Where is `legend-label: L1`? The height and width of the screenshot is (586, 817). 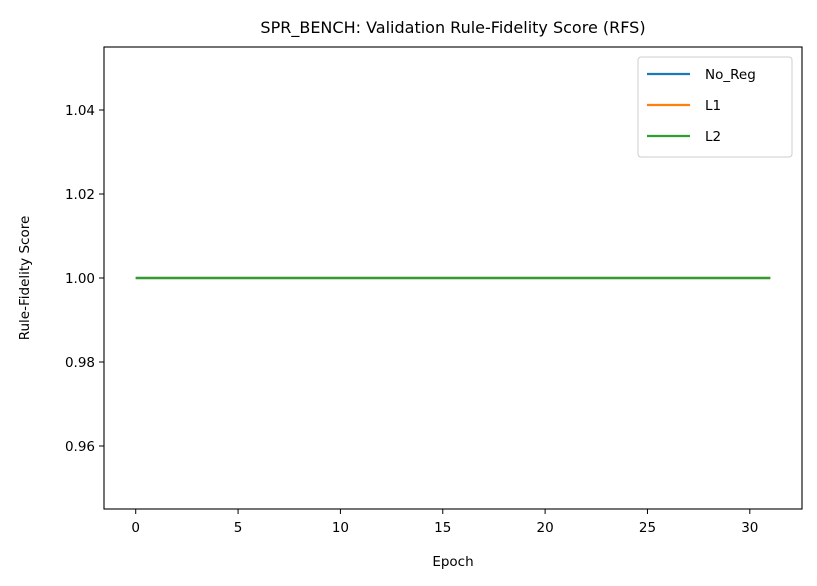 legend-label: L1 is located at coordinates (713, 106).